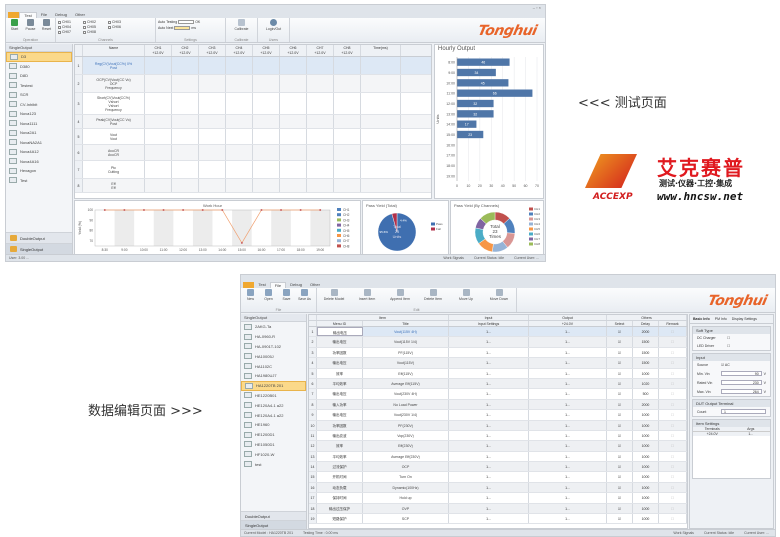  I want to click on table-row: 11 输出纹波 Vop(230V) 1... 1... ☑ 1000 ☐, so click(498, 436).